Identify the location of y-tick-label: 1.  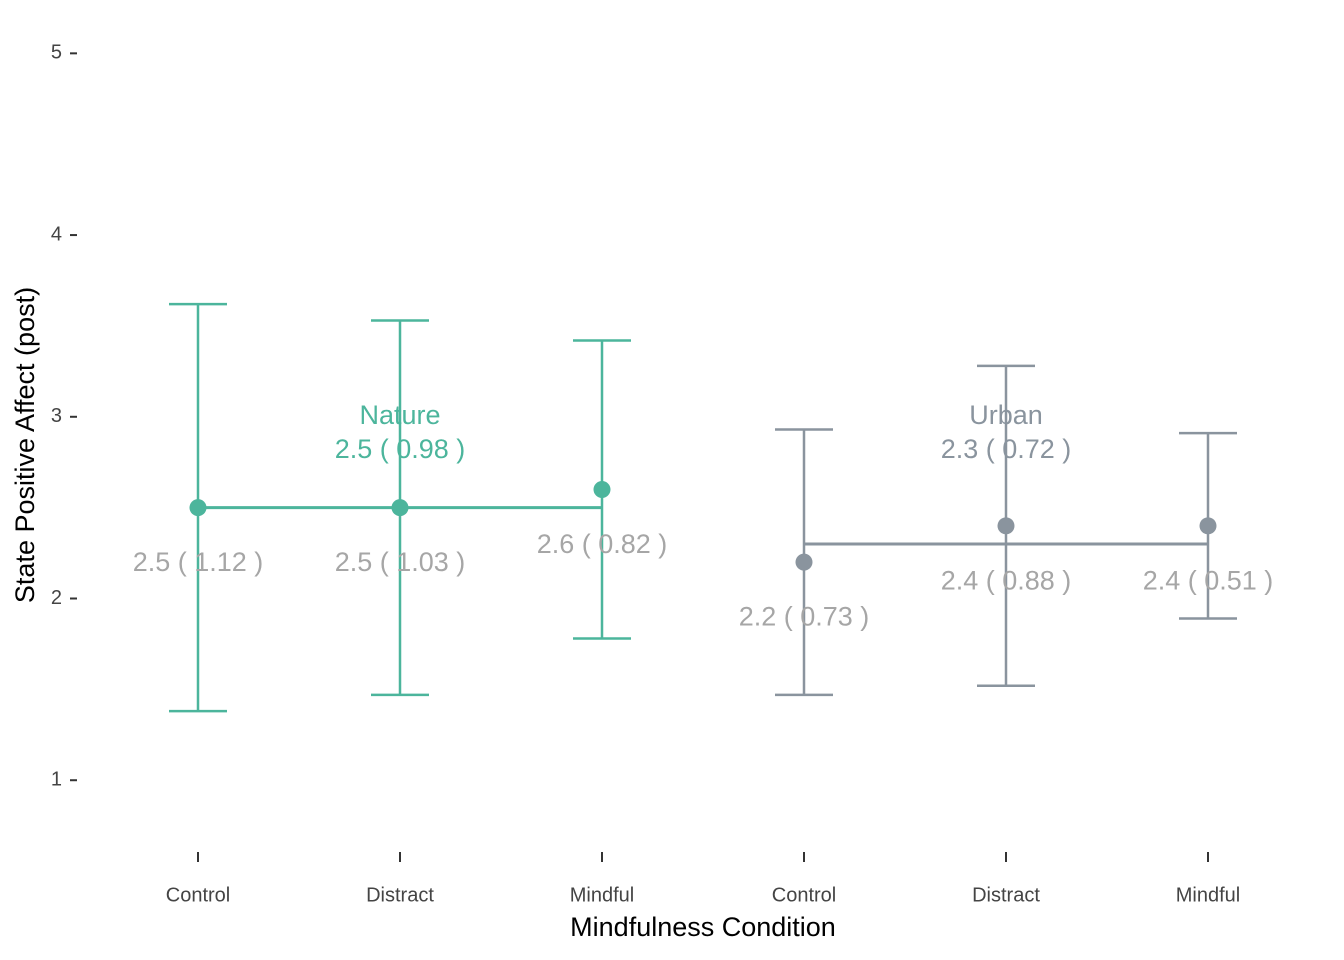
(56, 780).